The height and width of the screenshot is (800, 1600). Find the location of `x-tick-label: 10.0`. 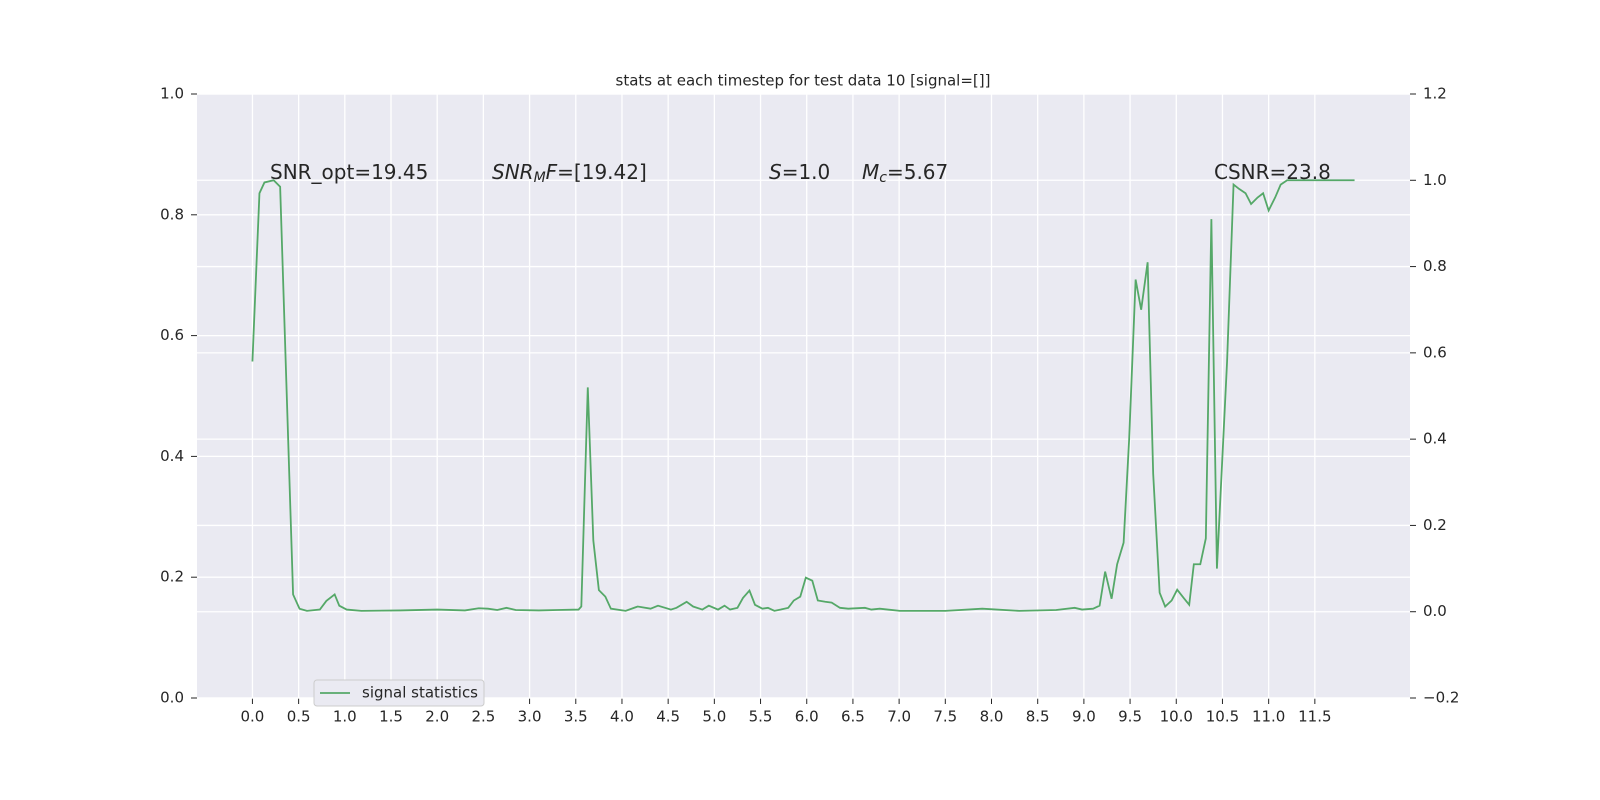

x-tick-label: 10.0 is located at coordinates (1176, 717).